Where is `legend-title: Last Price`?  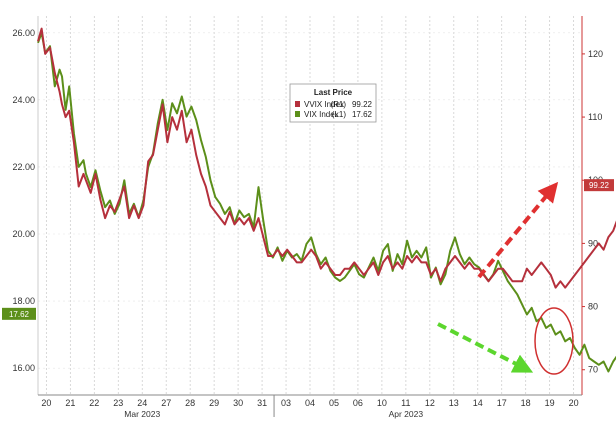
legend-title: Last Price is located at coordinates (333, 92).